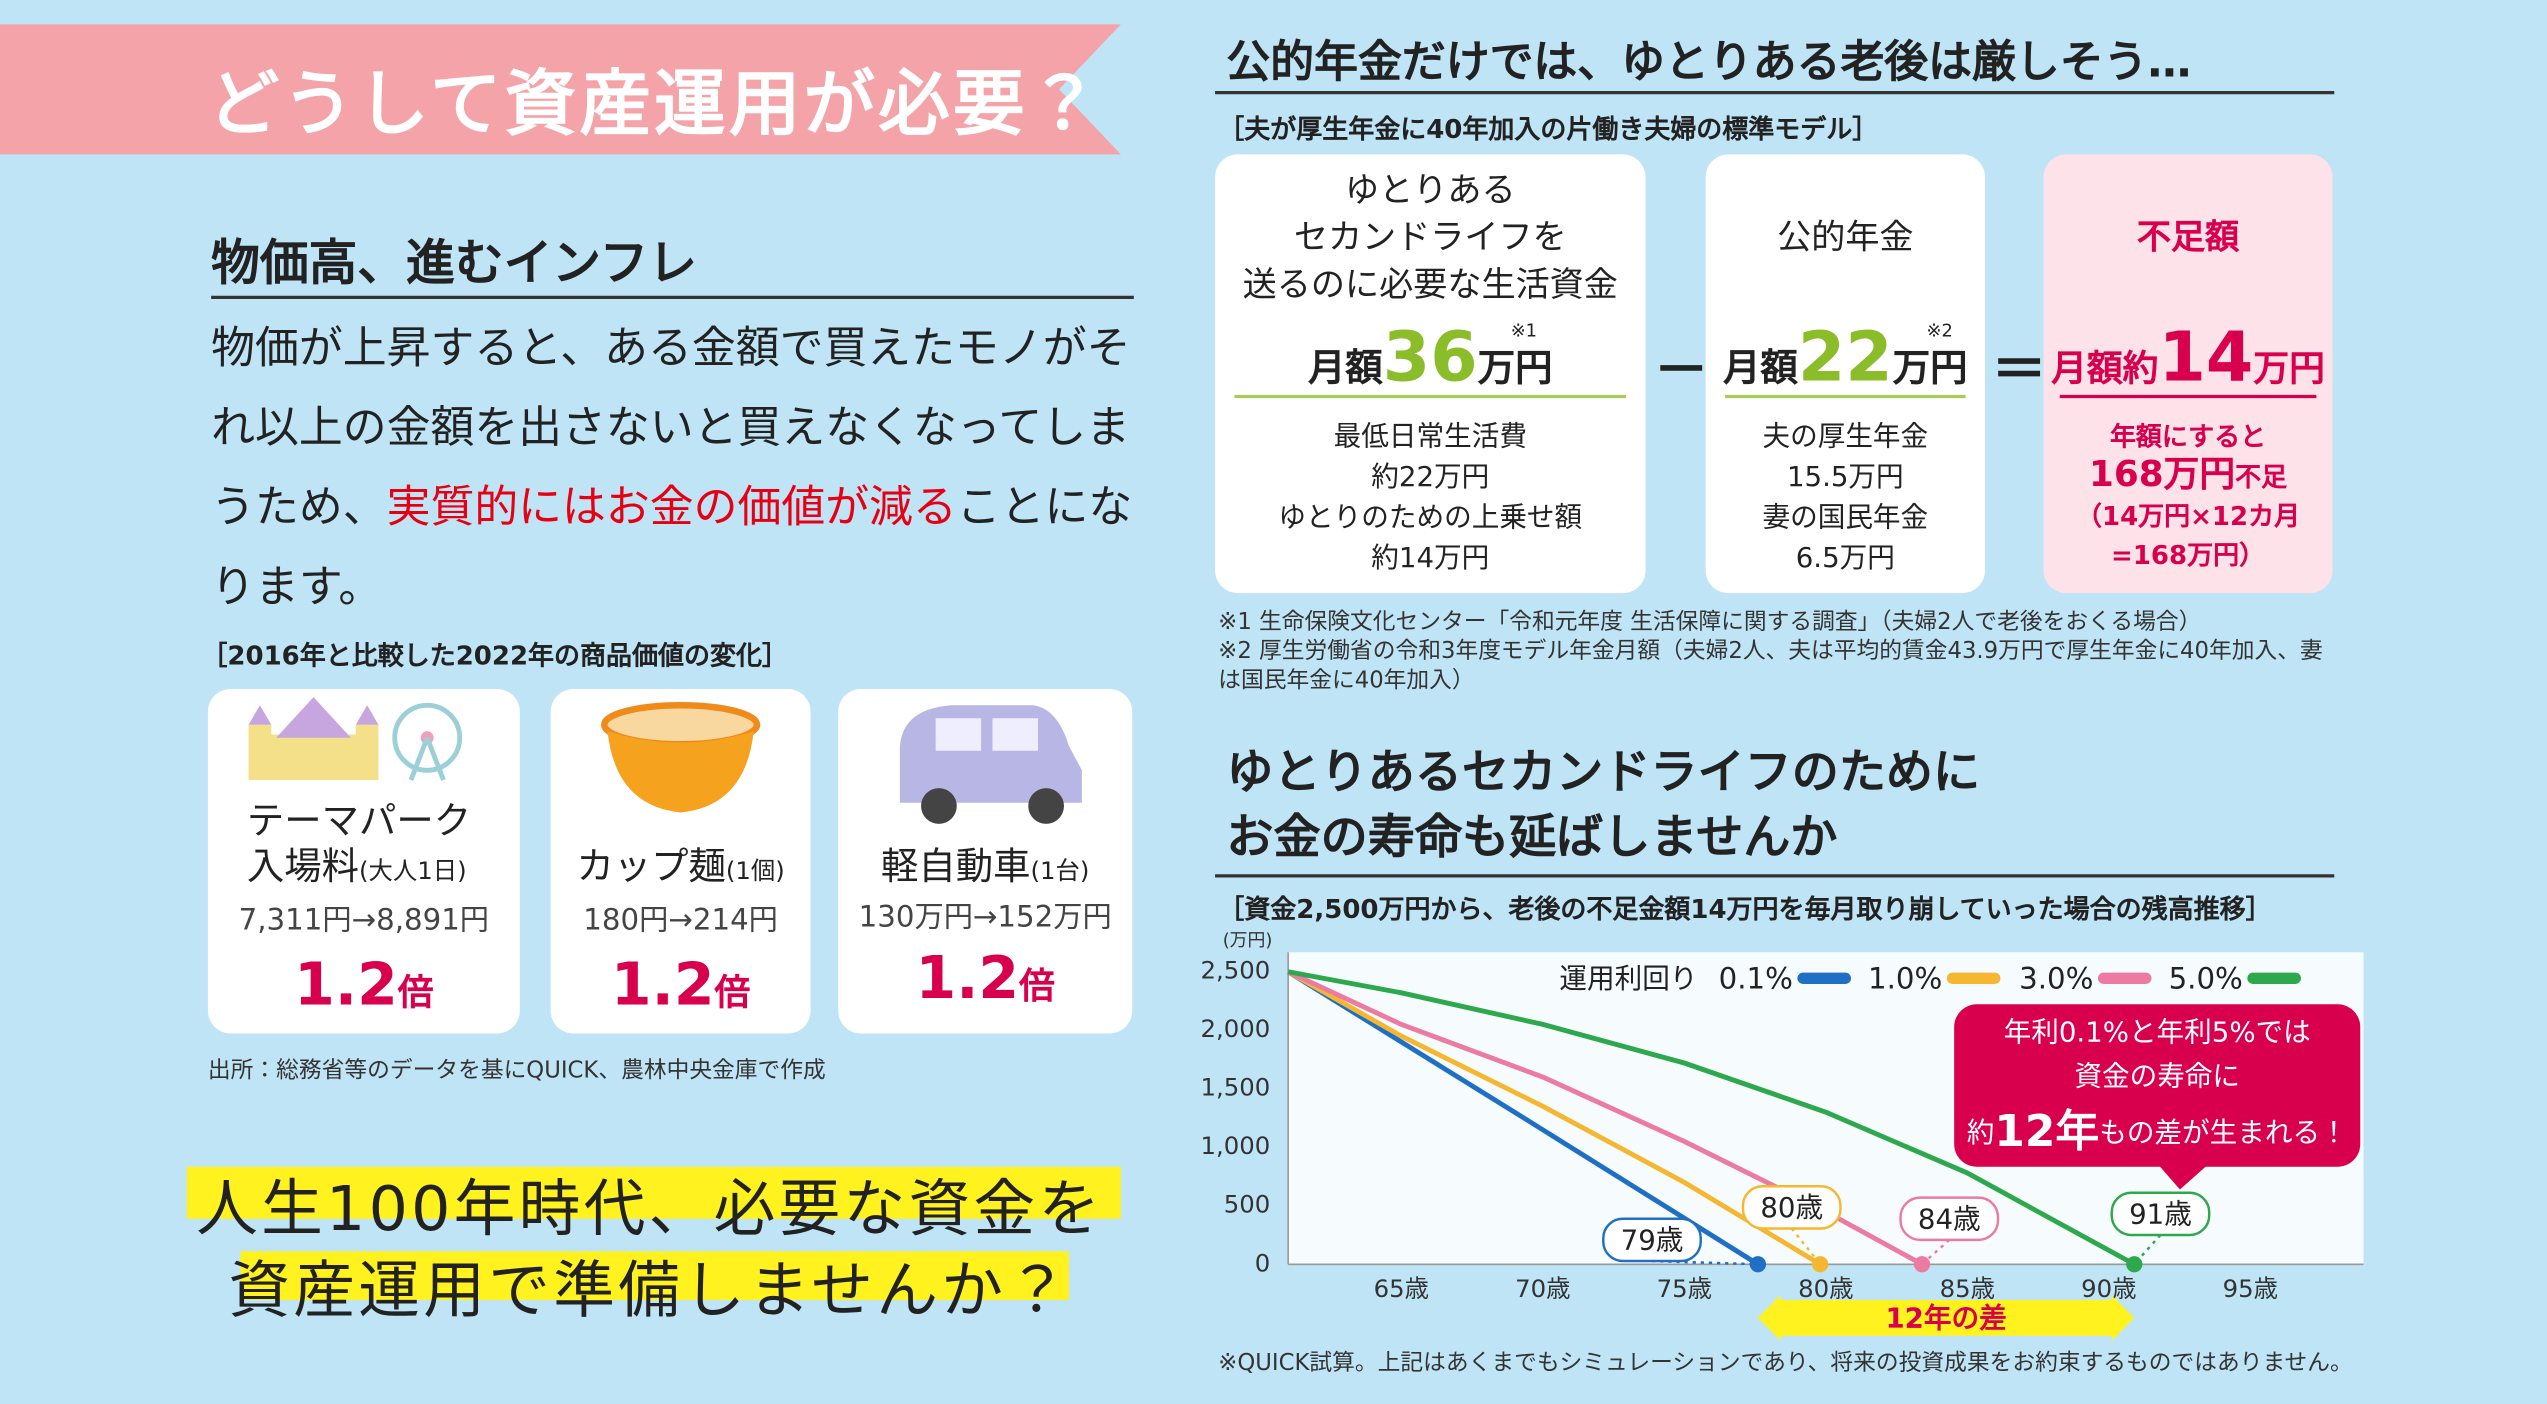 Image resolution: width=2547 pixels, height=1404 pixels. Describe the element at coordinates (680, 920) in the screenshot. I see `item-price: 180円→214円` at that location.